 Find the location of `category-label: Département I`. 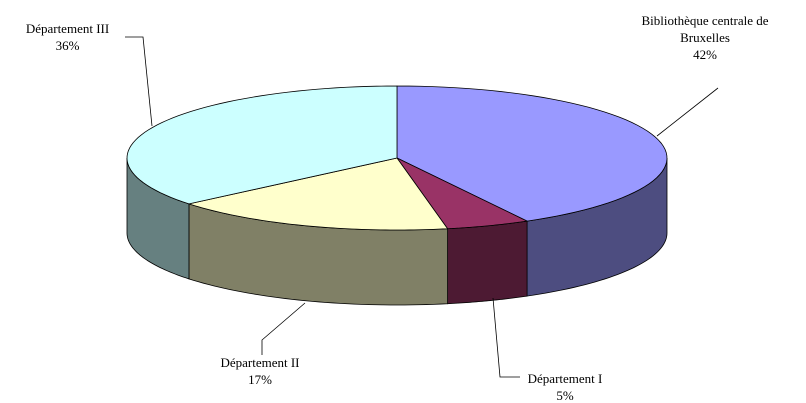

category-label: Département I is located at coordinates (565, 378).